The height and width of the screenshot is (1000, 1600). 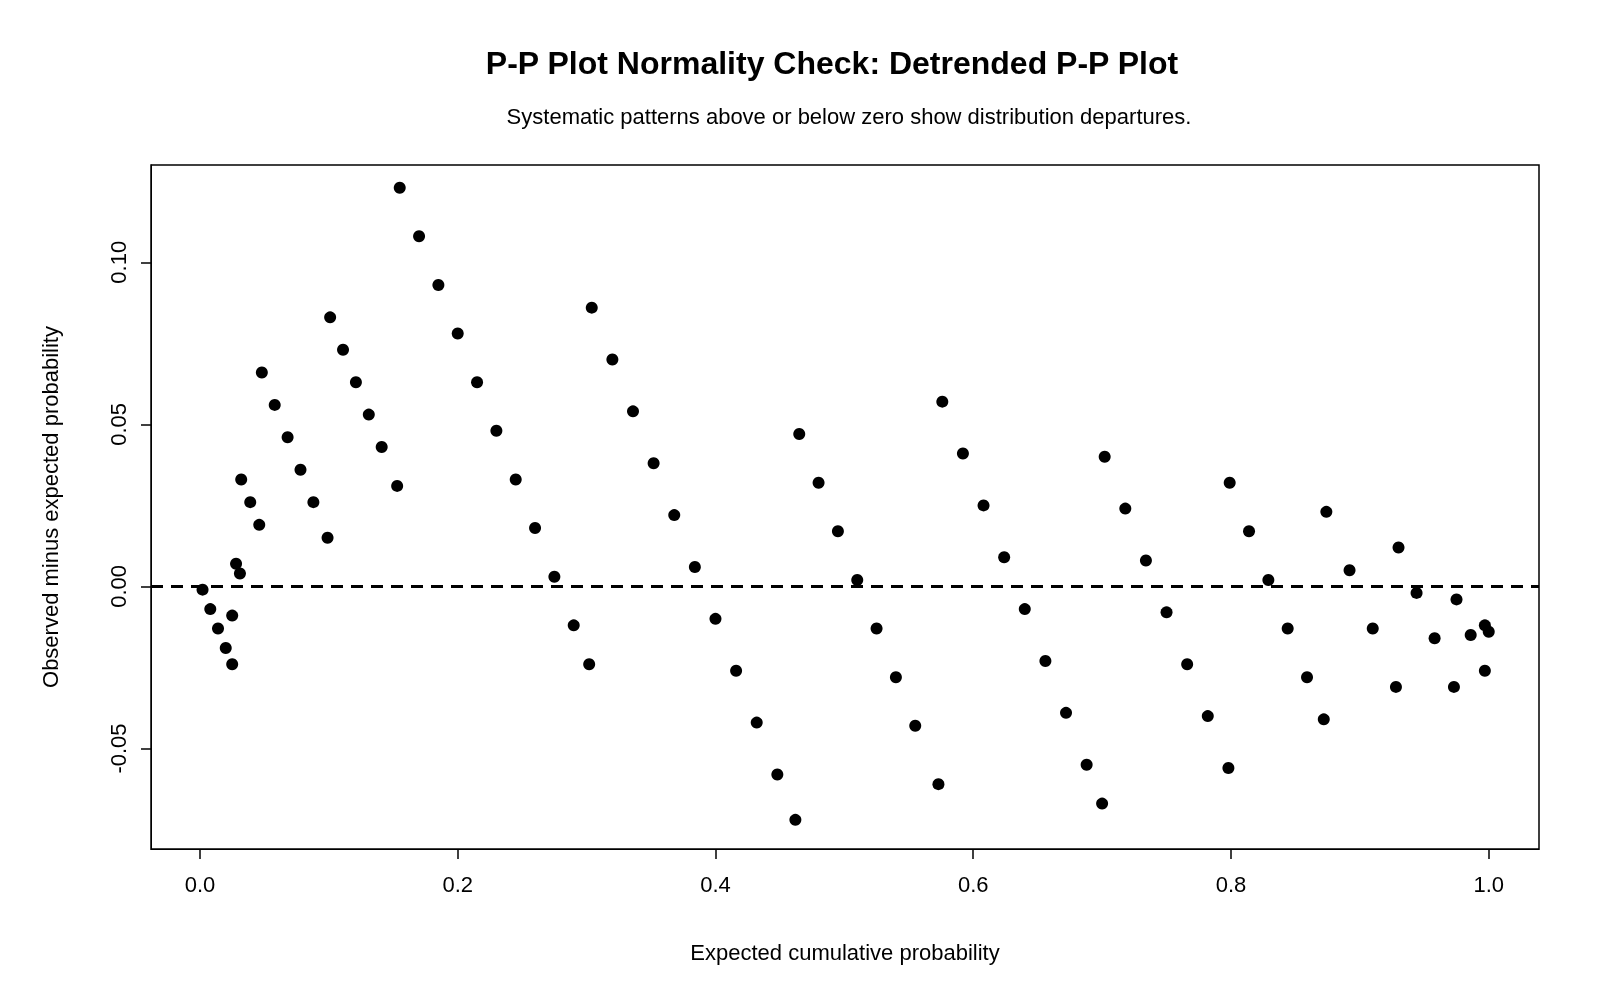 What do you see at coordinates (118, 262) in the screenshot?
I see `y-tick-label: 0.10` at bounding box center [118, 262].